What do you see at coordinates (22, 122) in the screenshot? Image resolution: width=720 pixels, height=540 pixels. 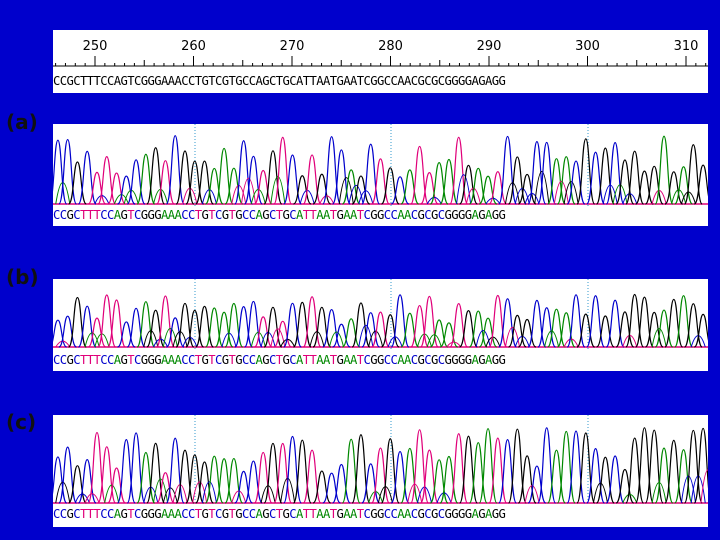 I see `panel-label-a: (a)` at bounding box center [22, 122].